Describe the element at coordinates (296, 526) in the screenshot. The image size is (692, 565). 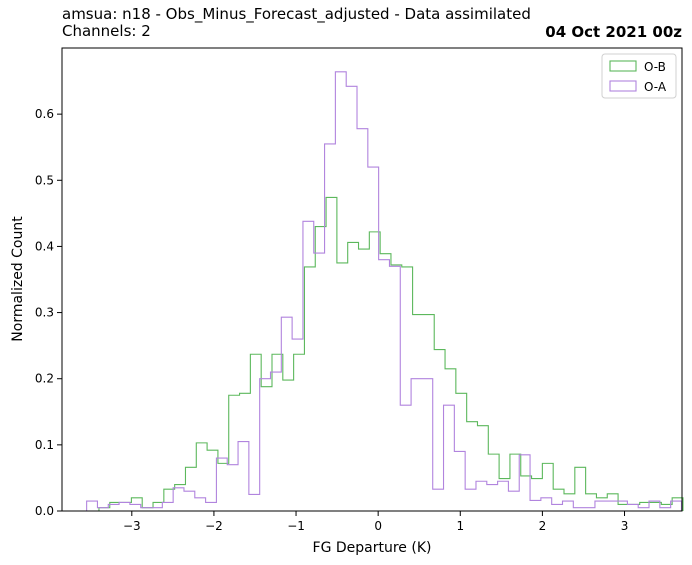
I see `x-tick-label: −1` at that location.